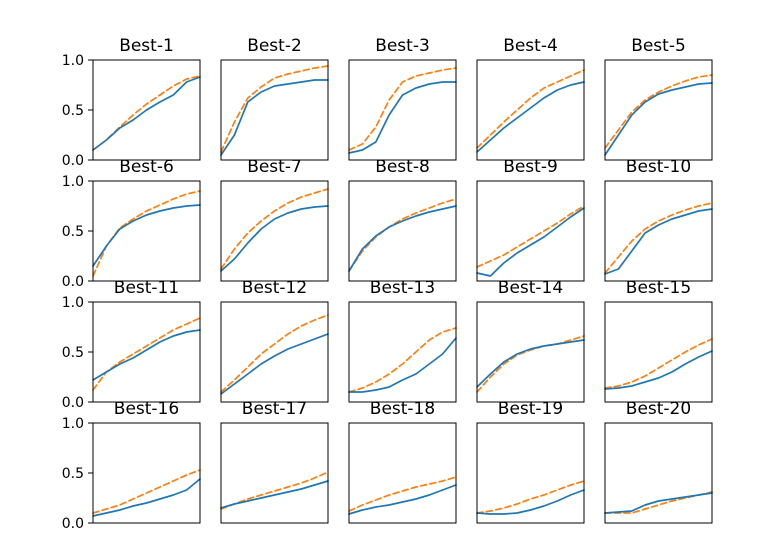 The height and width of the screenshot is (553, 774). I want to click on panel-5: Best-5, so click(658, 98).